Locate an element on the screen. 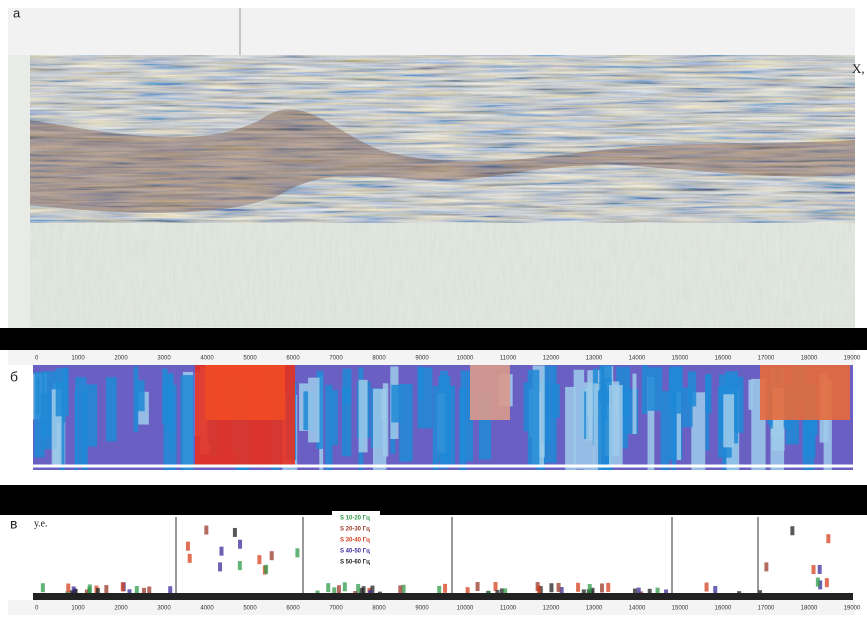 The height and width of the screenshot is (623, 867). x-tick-label: 7000 is located at coordinates (336, 609).